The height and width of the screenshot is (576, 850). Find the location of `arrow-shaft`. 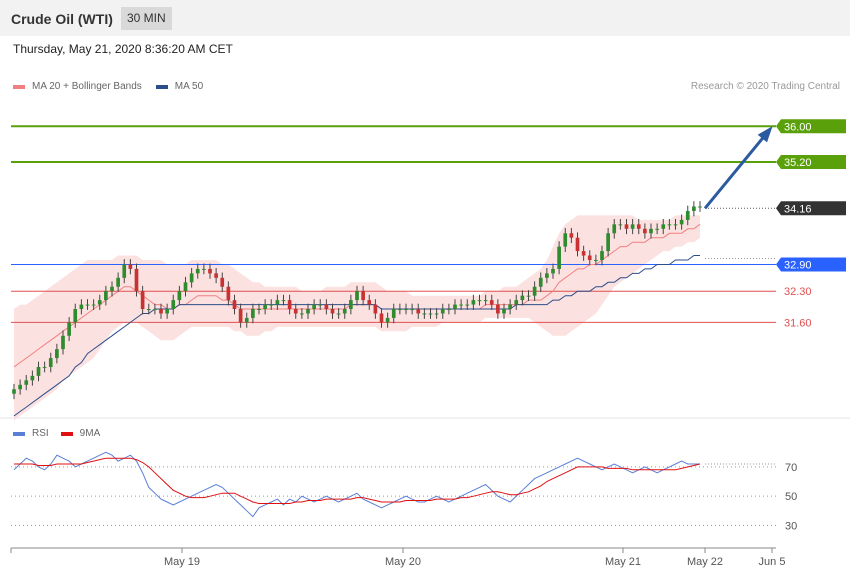

arrow-shaft is located at coordinates (737, 169).